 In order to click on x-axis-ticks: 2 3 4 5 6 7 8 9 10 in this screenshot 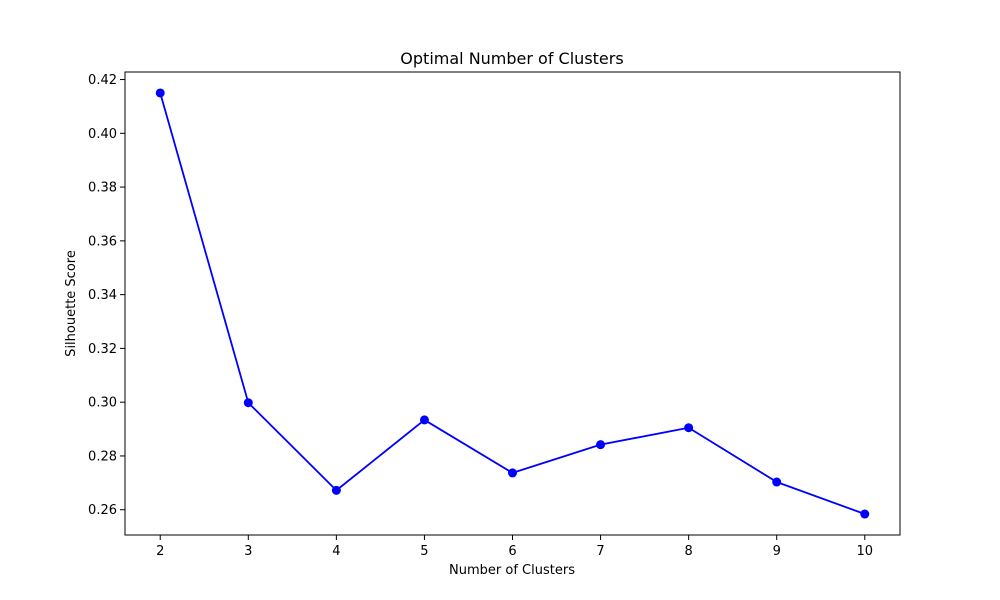, I will do `click(514, 547)`.